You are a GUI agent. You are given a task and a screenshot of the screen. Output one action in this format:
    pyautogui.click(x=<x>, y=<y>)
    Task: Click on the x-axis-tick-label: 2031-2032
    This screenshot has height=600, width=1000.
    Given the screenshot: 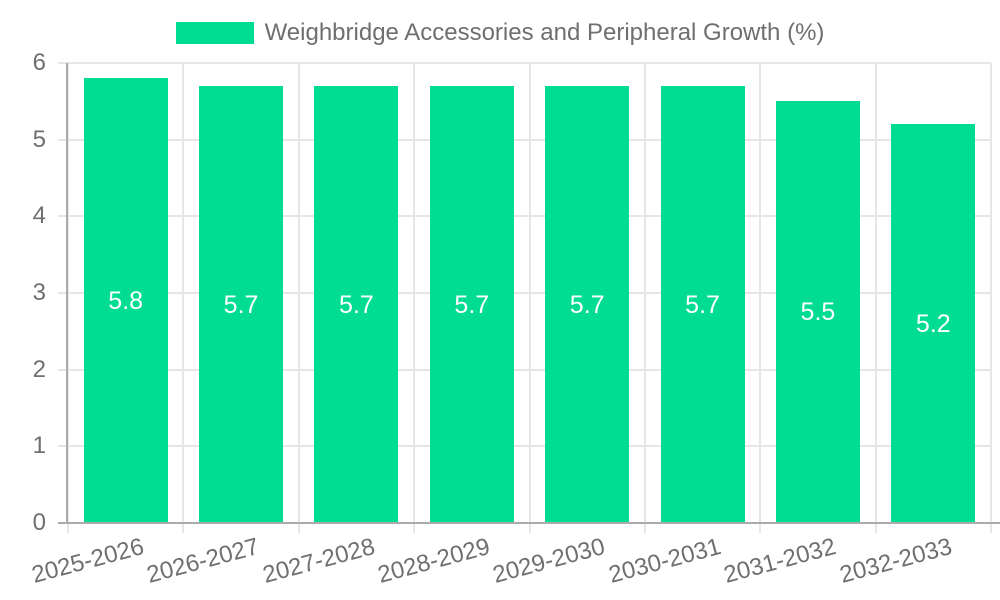 What is the action you would take?
    pyautogui.click(x=780, y=561)
    